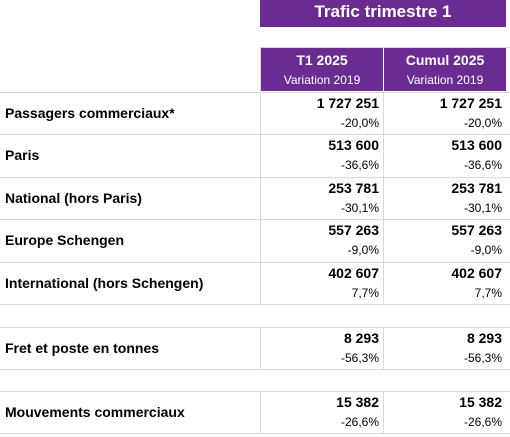 This screenshot has width=510, height=437. I want to click on t1-variation: -20,0%, so click(359, 123).